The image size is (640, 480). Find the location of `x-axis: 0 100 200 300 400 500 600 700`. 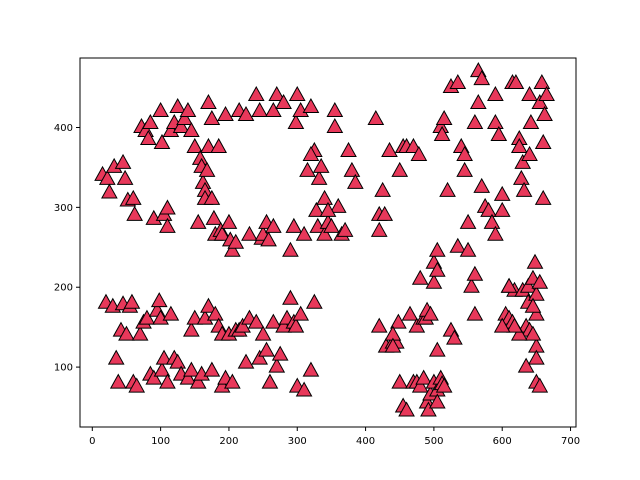

x-axis: 0 100 200 300 400 500 600 700 is located at coordinates (334, 437).